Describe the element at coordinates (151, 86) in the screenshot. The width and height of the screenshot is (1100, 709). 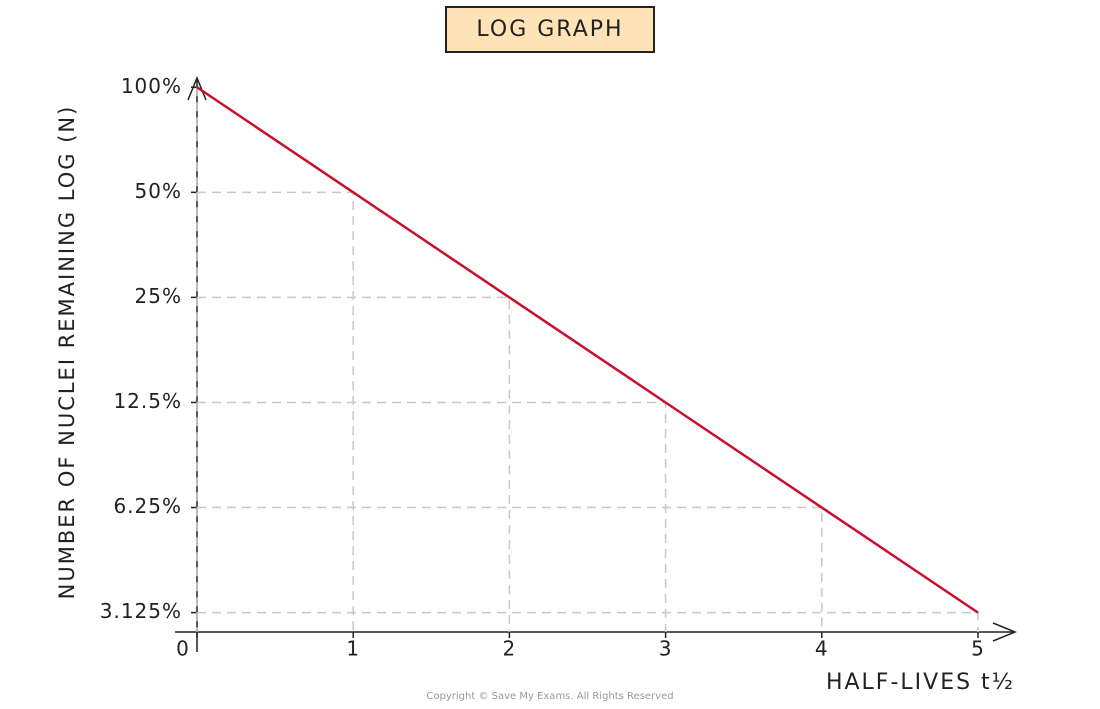
I see `y-tick-label: 100%` at that location.